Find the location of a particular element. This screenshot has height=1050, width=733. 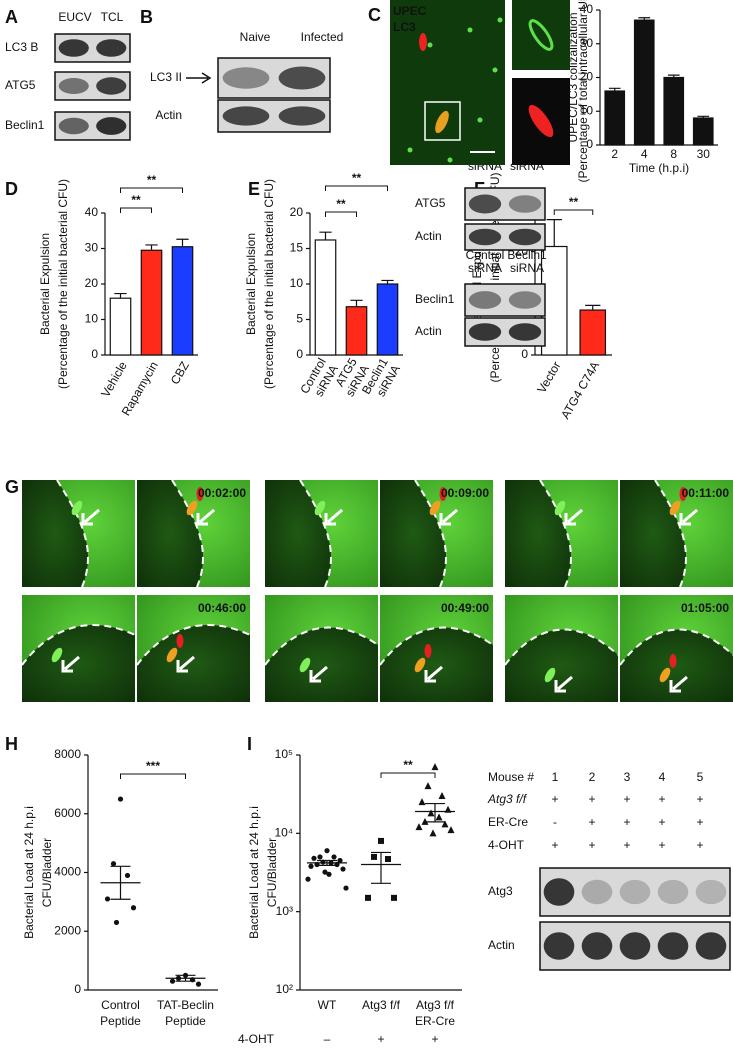

lane-label: 5 is located at coordinates (700, 777).